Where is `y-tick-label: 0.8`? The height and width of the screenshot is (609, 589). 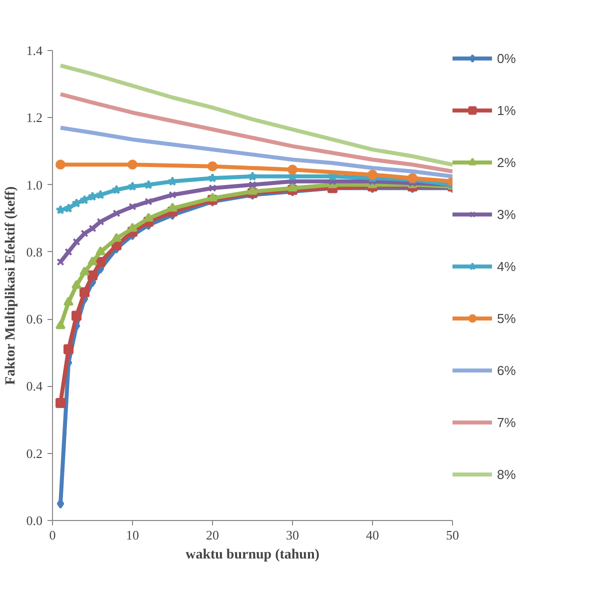 y-tick-label: 0.8 is located at coordinates (34, 252).